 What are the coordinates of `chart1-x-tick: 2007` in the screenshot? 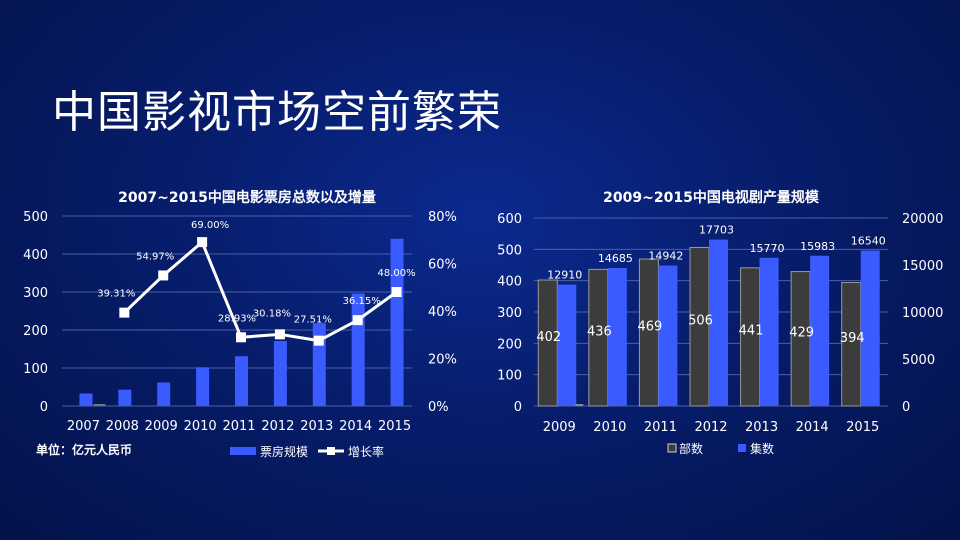 It's located at (83, 426).